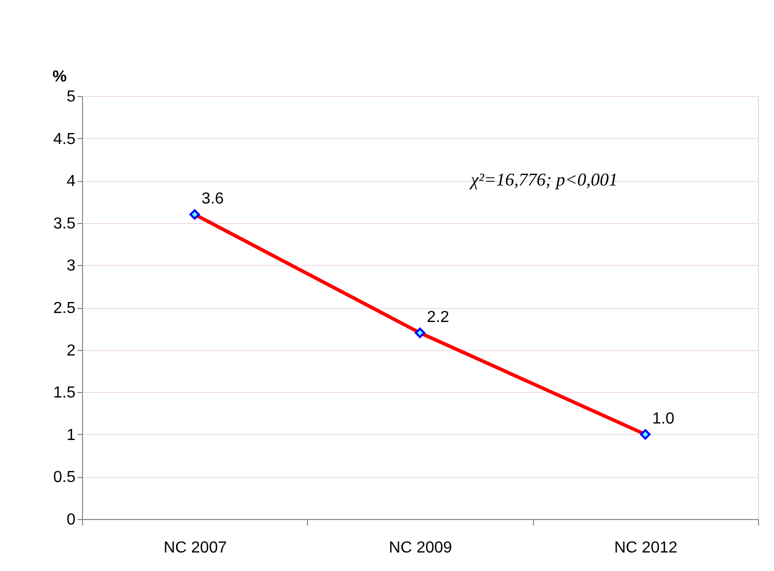 This screenshot has width=774, height=571. What do you see at coordinates (213, 199) in the screenshot?
I see `data-label: 3.6` at bounding box center [213, 199].